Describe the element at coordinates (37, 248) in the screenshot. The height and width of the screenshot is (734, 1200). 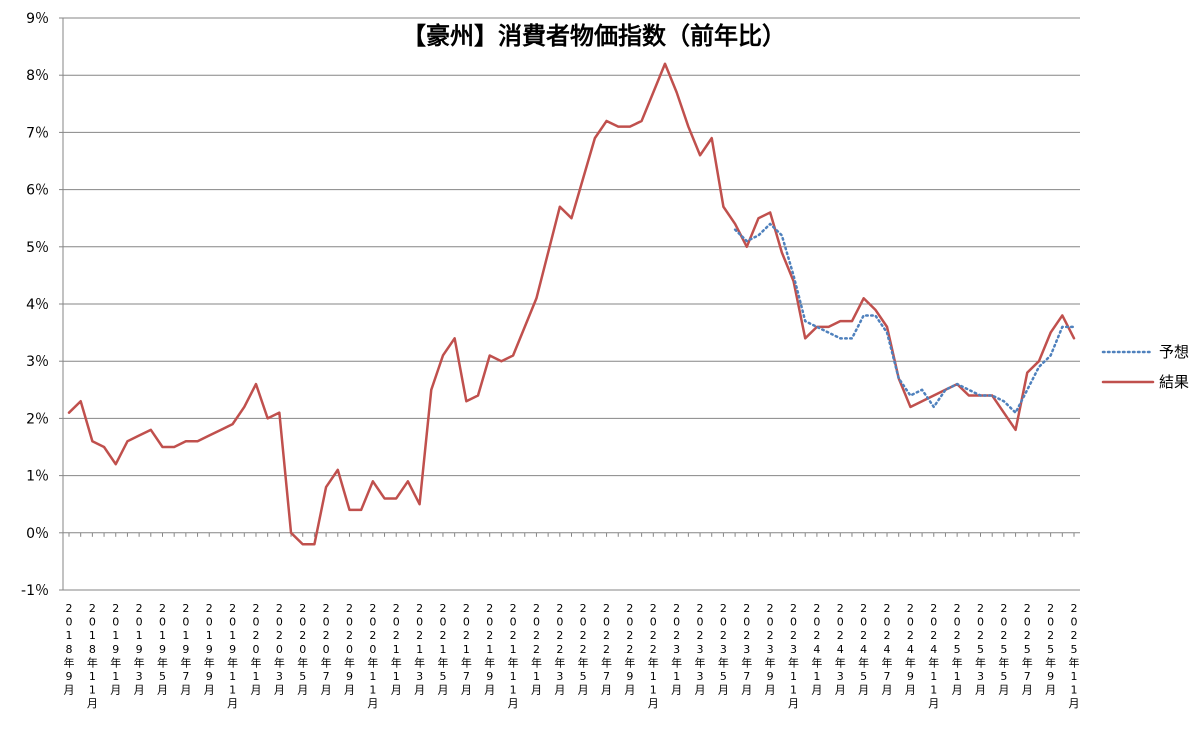
I see `y-tick-label: 5％` at that location.